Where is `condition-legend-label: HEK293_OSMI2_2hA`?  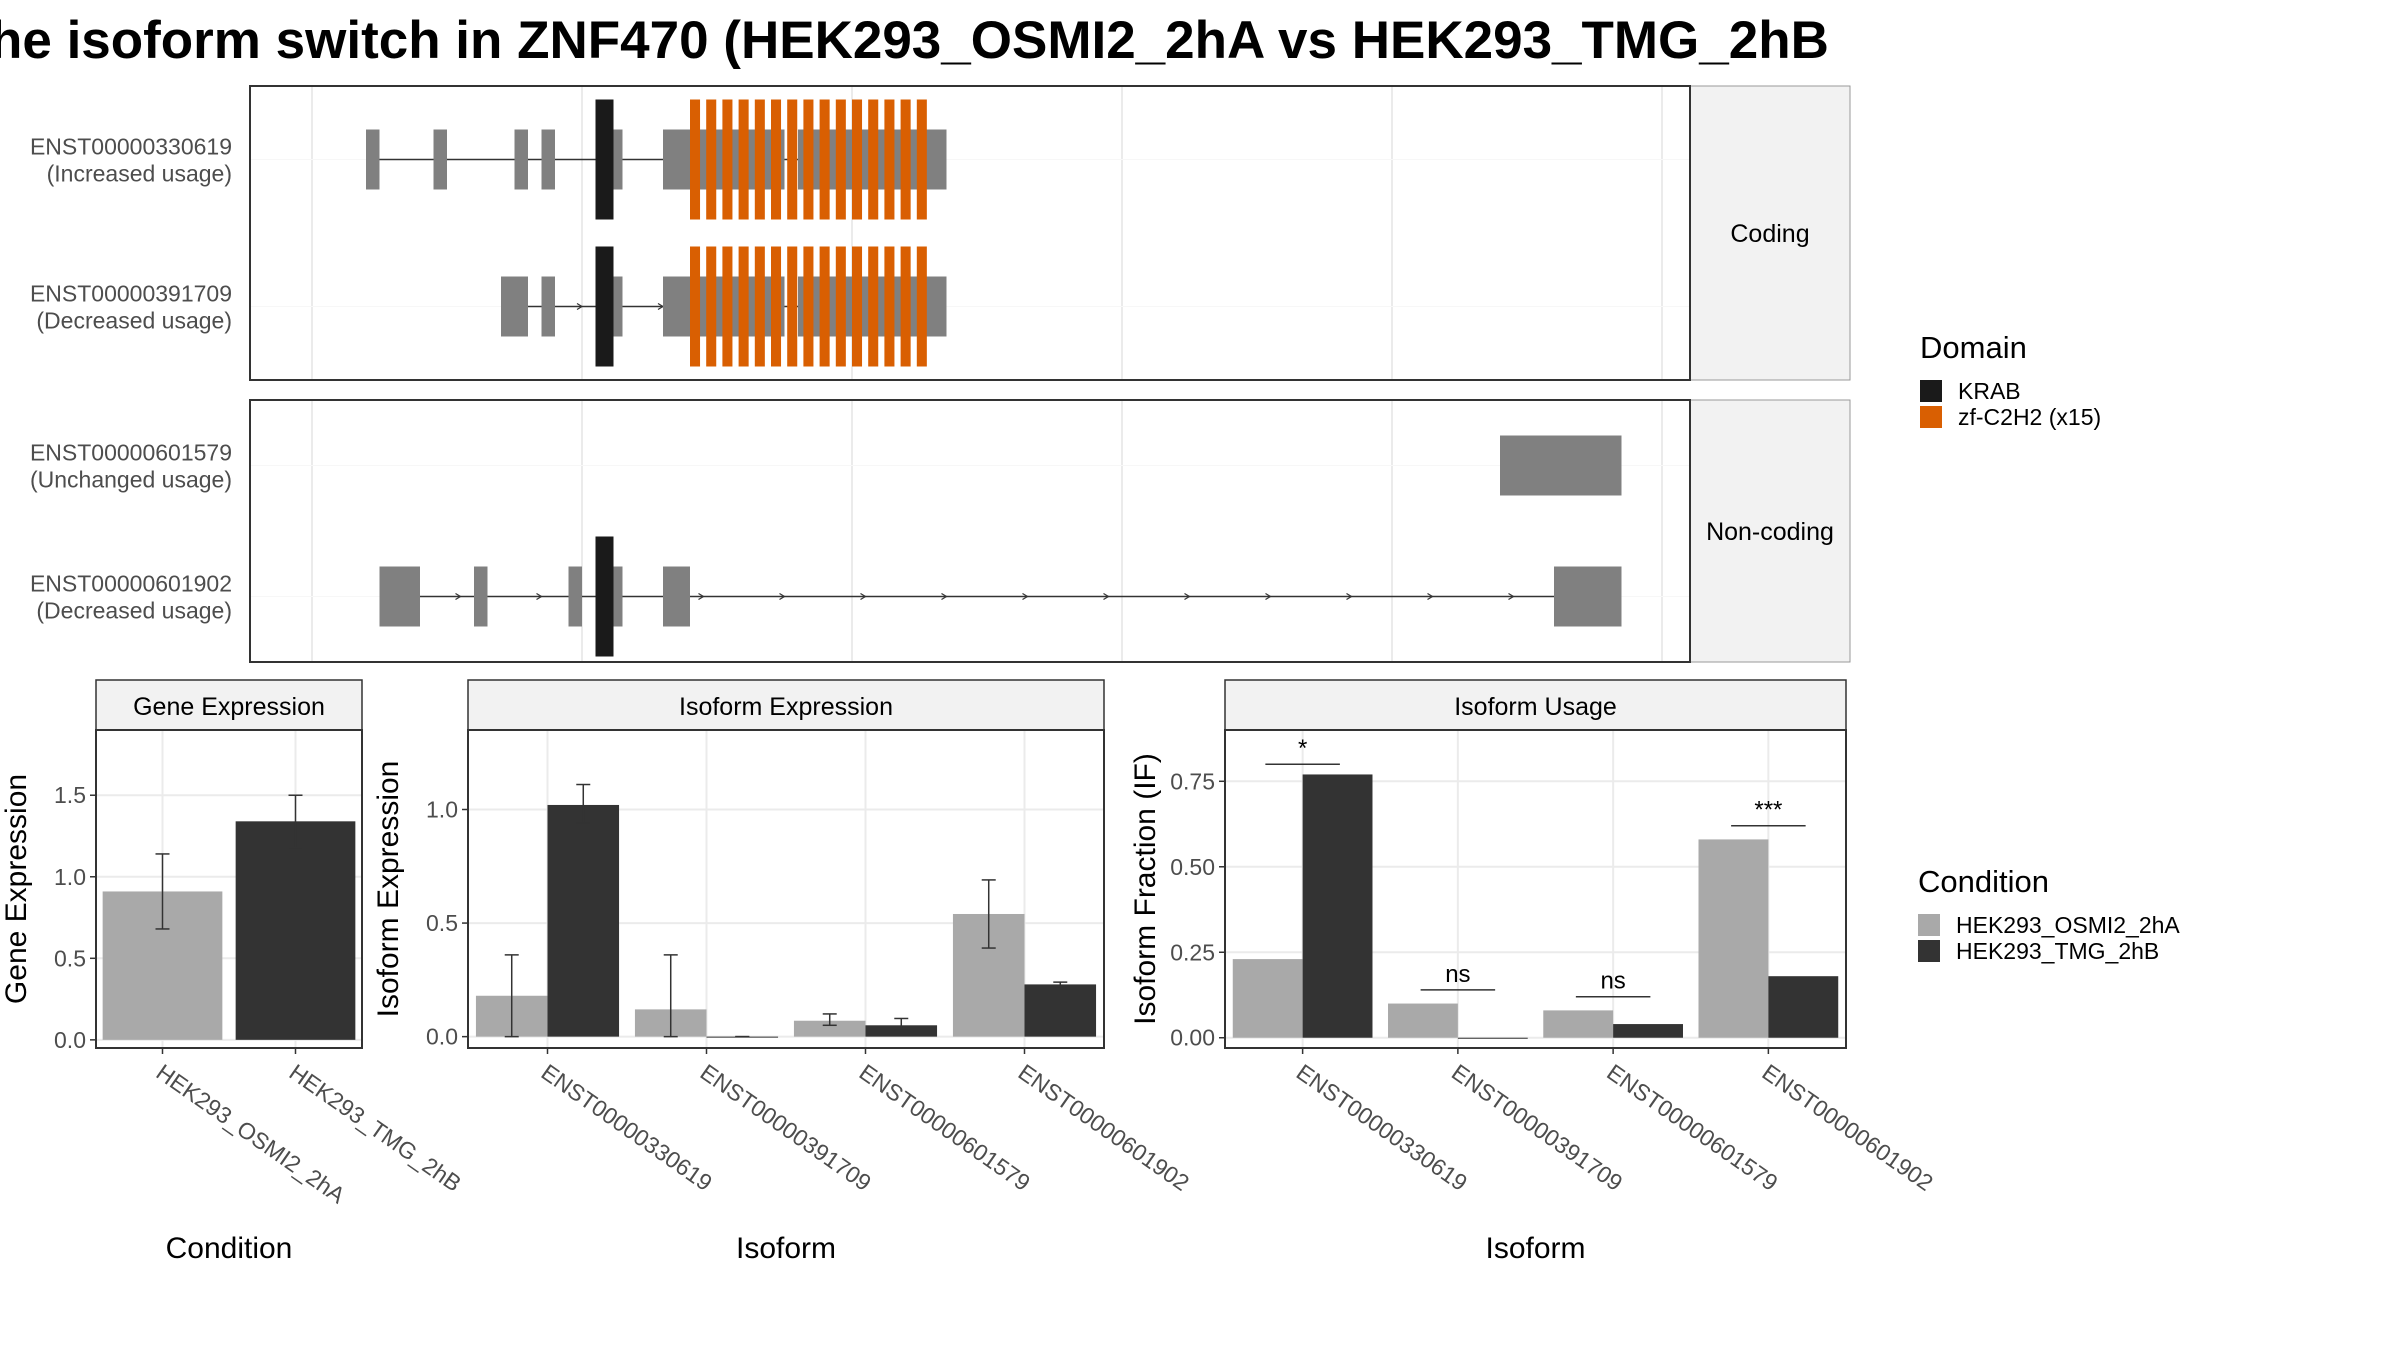
condition-legend-label: HEK293_OSMI2_2hA is located at coordinates (2068, 925).